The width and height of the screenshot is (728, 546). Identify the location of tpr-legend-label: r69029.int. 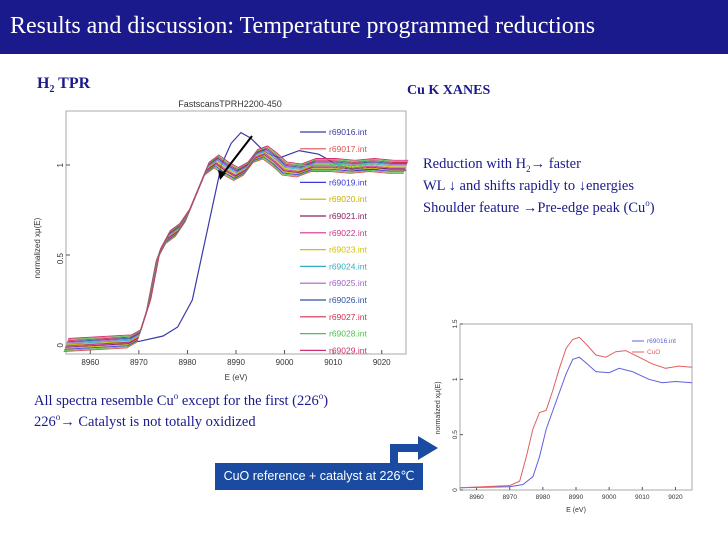
(348, 350).